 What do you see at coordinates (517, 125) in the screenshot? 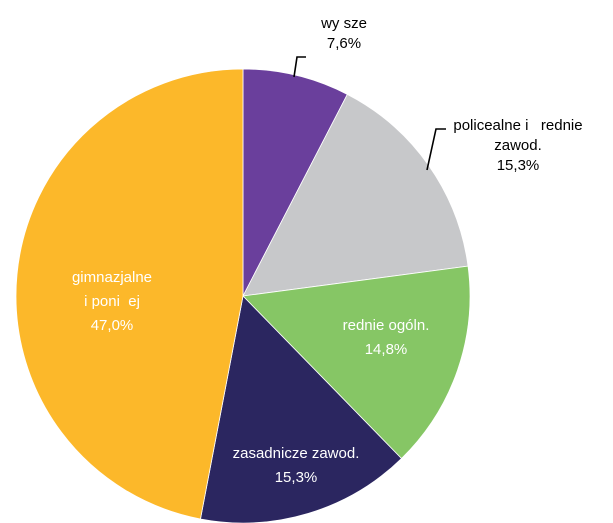
I see `slice-label-line-policealne: policealne i rednie` at bounding box center [517, 125].